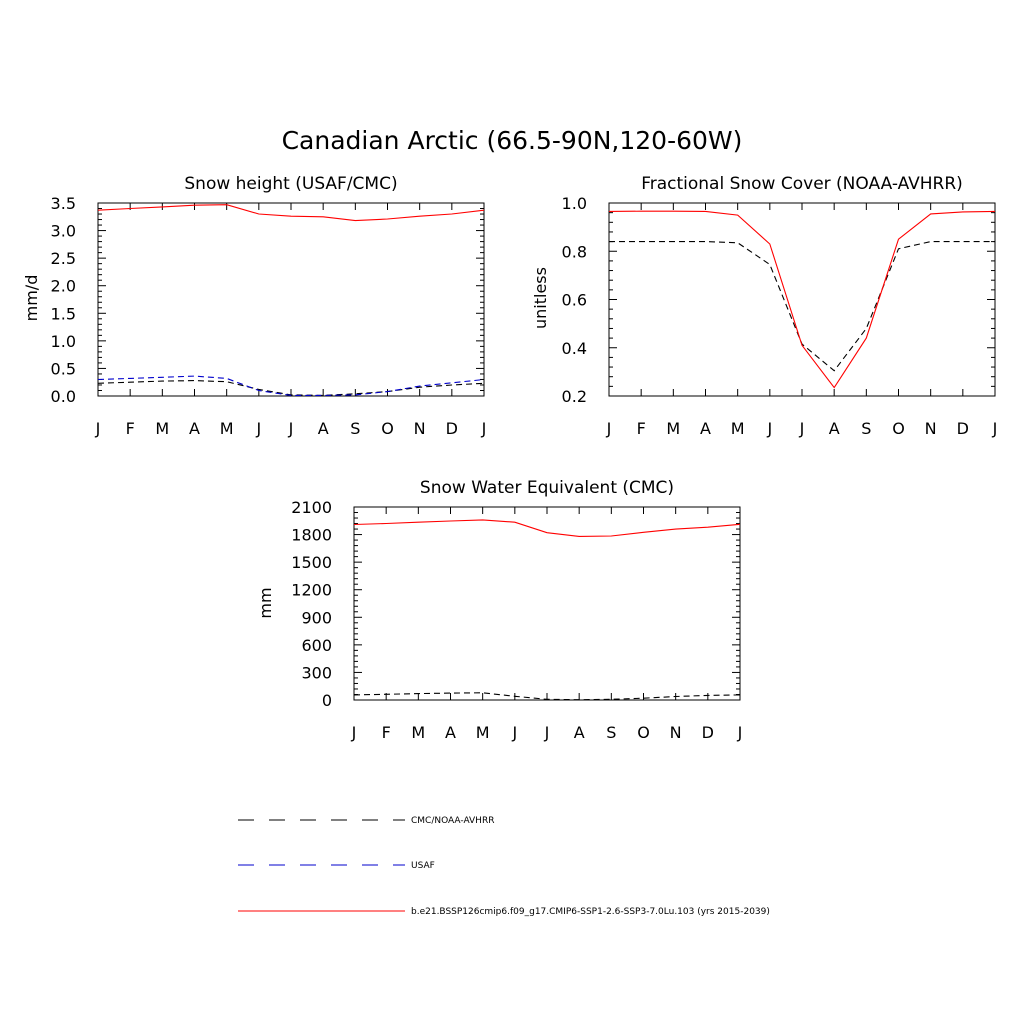  I want to click on snow-height-ylabel: mm/d, so click(31, 298).